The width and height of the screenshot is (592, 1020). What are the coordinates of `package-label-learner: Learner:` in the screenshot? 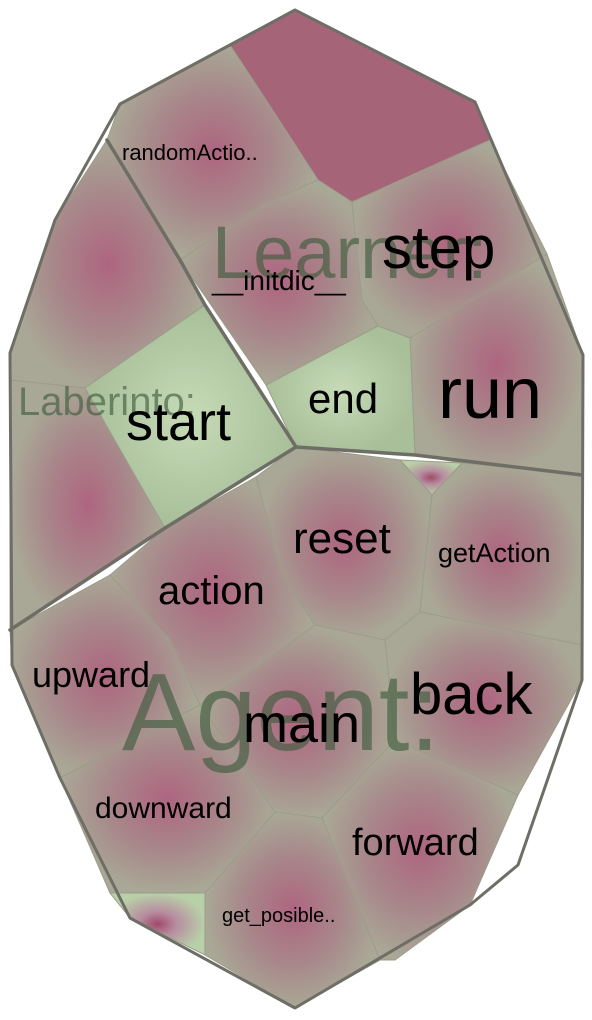 It's located at (350, 252).